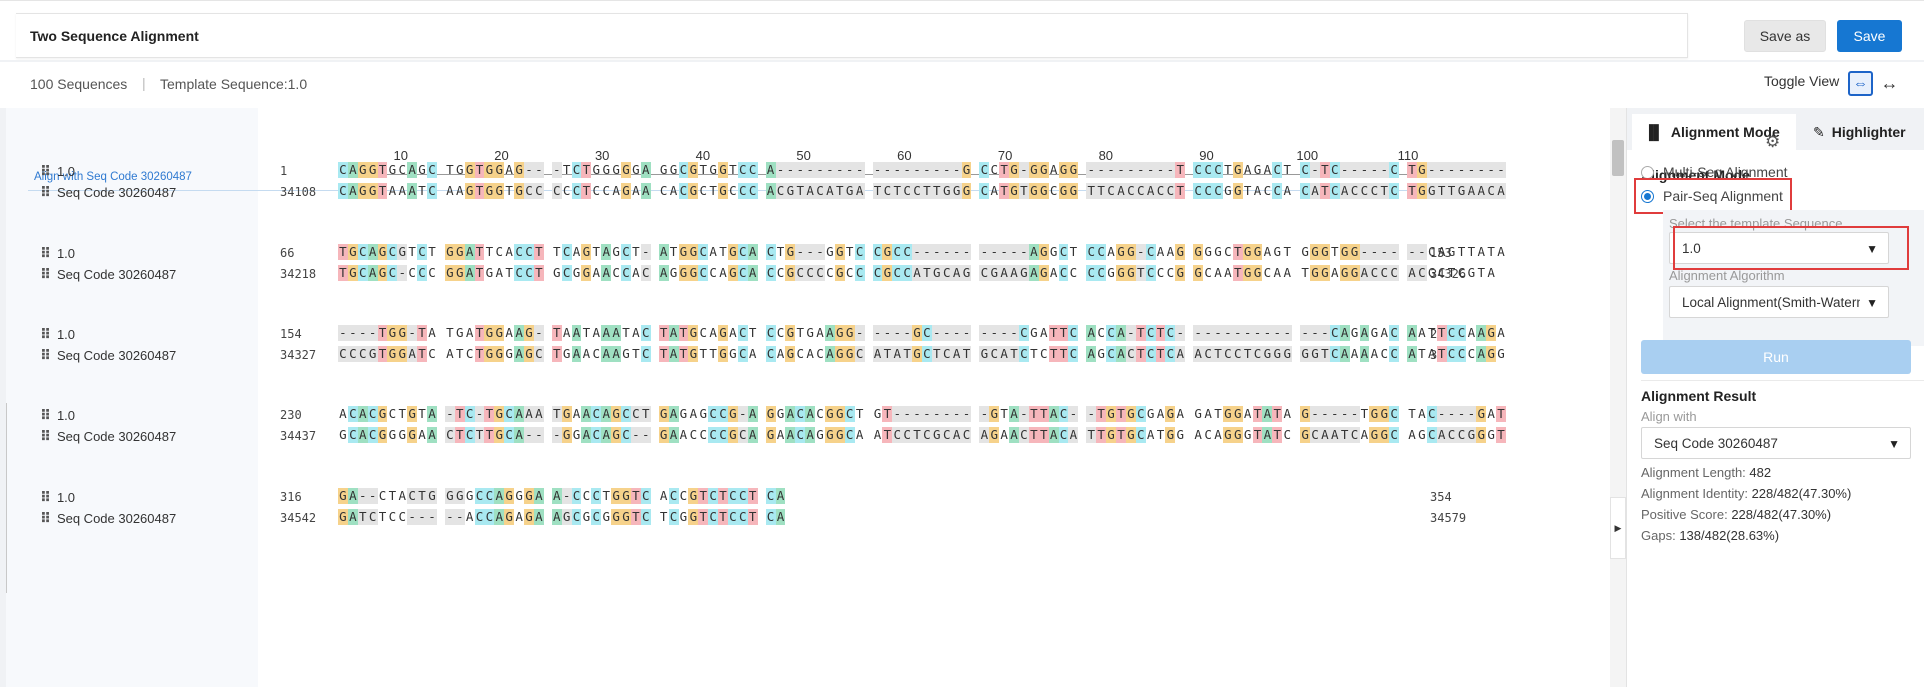 This screenshot has height=687, width=1924. What do you see at coordinates (1242, 273) in the screenshot?
I see `residue-group: GCAATGGCAA` at bounding box center [1242, 273].